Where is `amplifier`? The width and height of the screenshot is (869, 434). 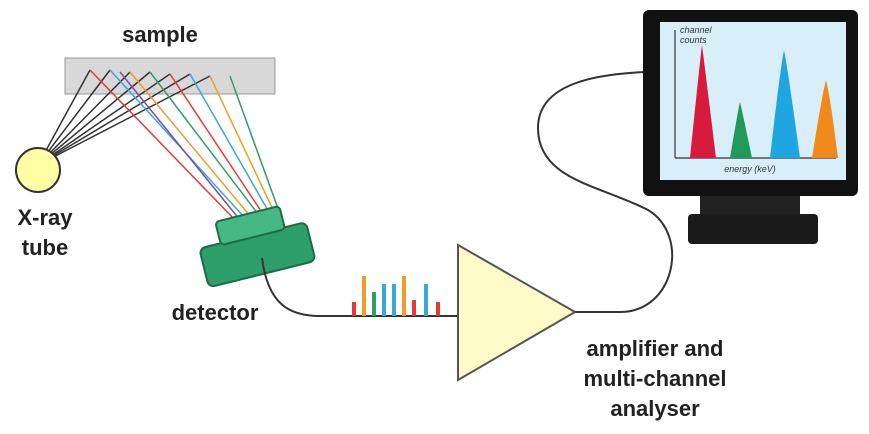
amplifier is located at coordinates (517, 312).